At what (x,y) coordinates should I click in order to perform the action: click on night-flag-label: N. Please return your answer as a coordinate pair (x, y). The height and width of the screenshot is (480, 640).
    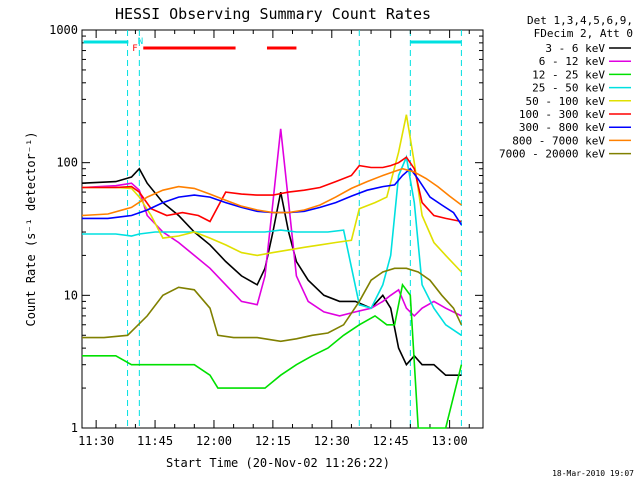
    Looking at the image, I should click on (140, 42).